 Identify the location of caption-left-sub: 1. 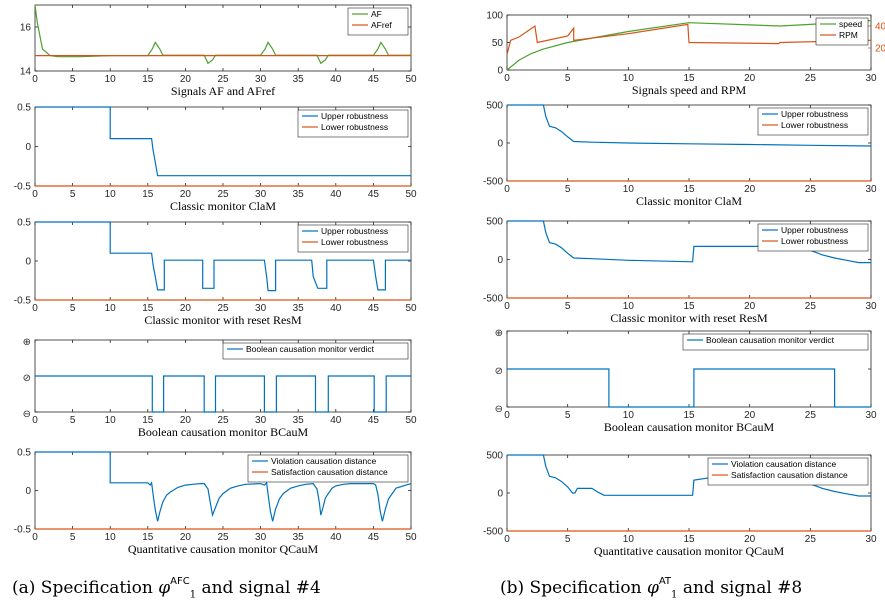
(193, 595).